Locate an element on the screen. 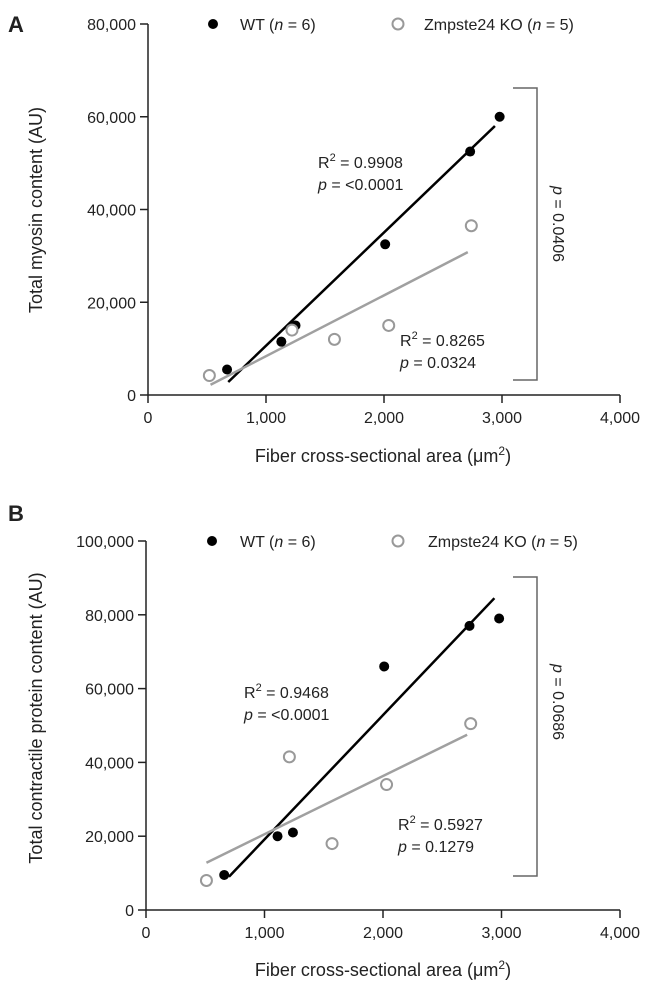 The width and height of the screenshot is (645, 981). panel-b-y-tick-label: 60,000 is located at coordinates (109, 690).